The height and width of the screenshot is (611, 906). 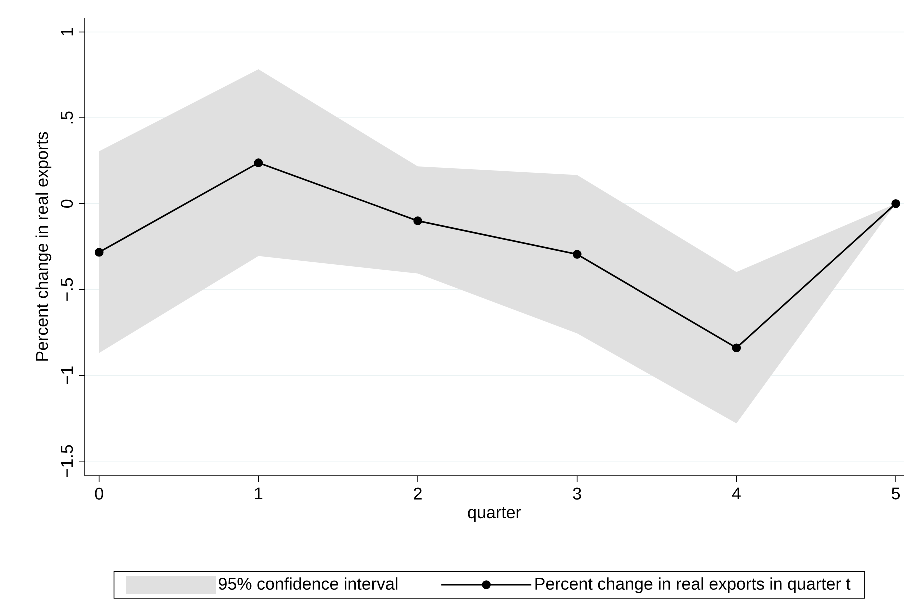 What do you see at coordinates (67, 118) in the screenshot?
I see `y-tick-label: .5` at bounding box center [67, 118].